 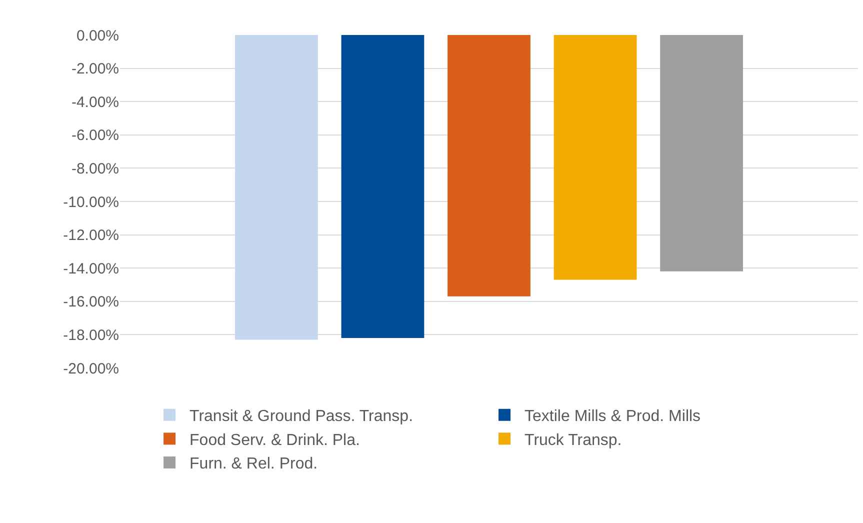 I want to click on legend-label: Transit & Ground Pass. Transp., so click(x=302, y=417).